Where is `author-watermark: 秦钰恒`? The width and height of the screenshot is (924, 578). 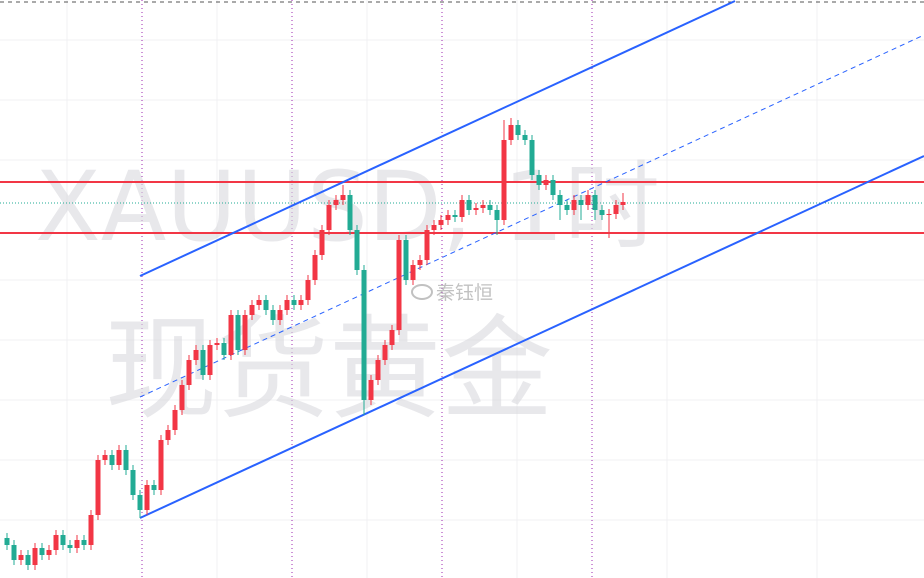
author-watermark: 秦钰恒 is located at coordinates (452, 293).